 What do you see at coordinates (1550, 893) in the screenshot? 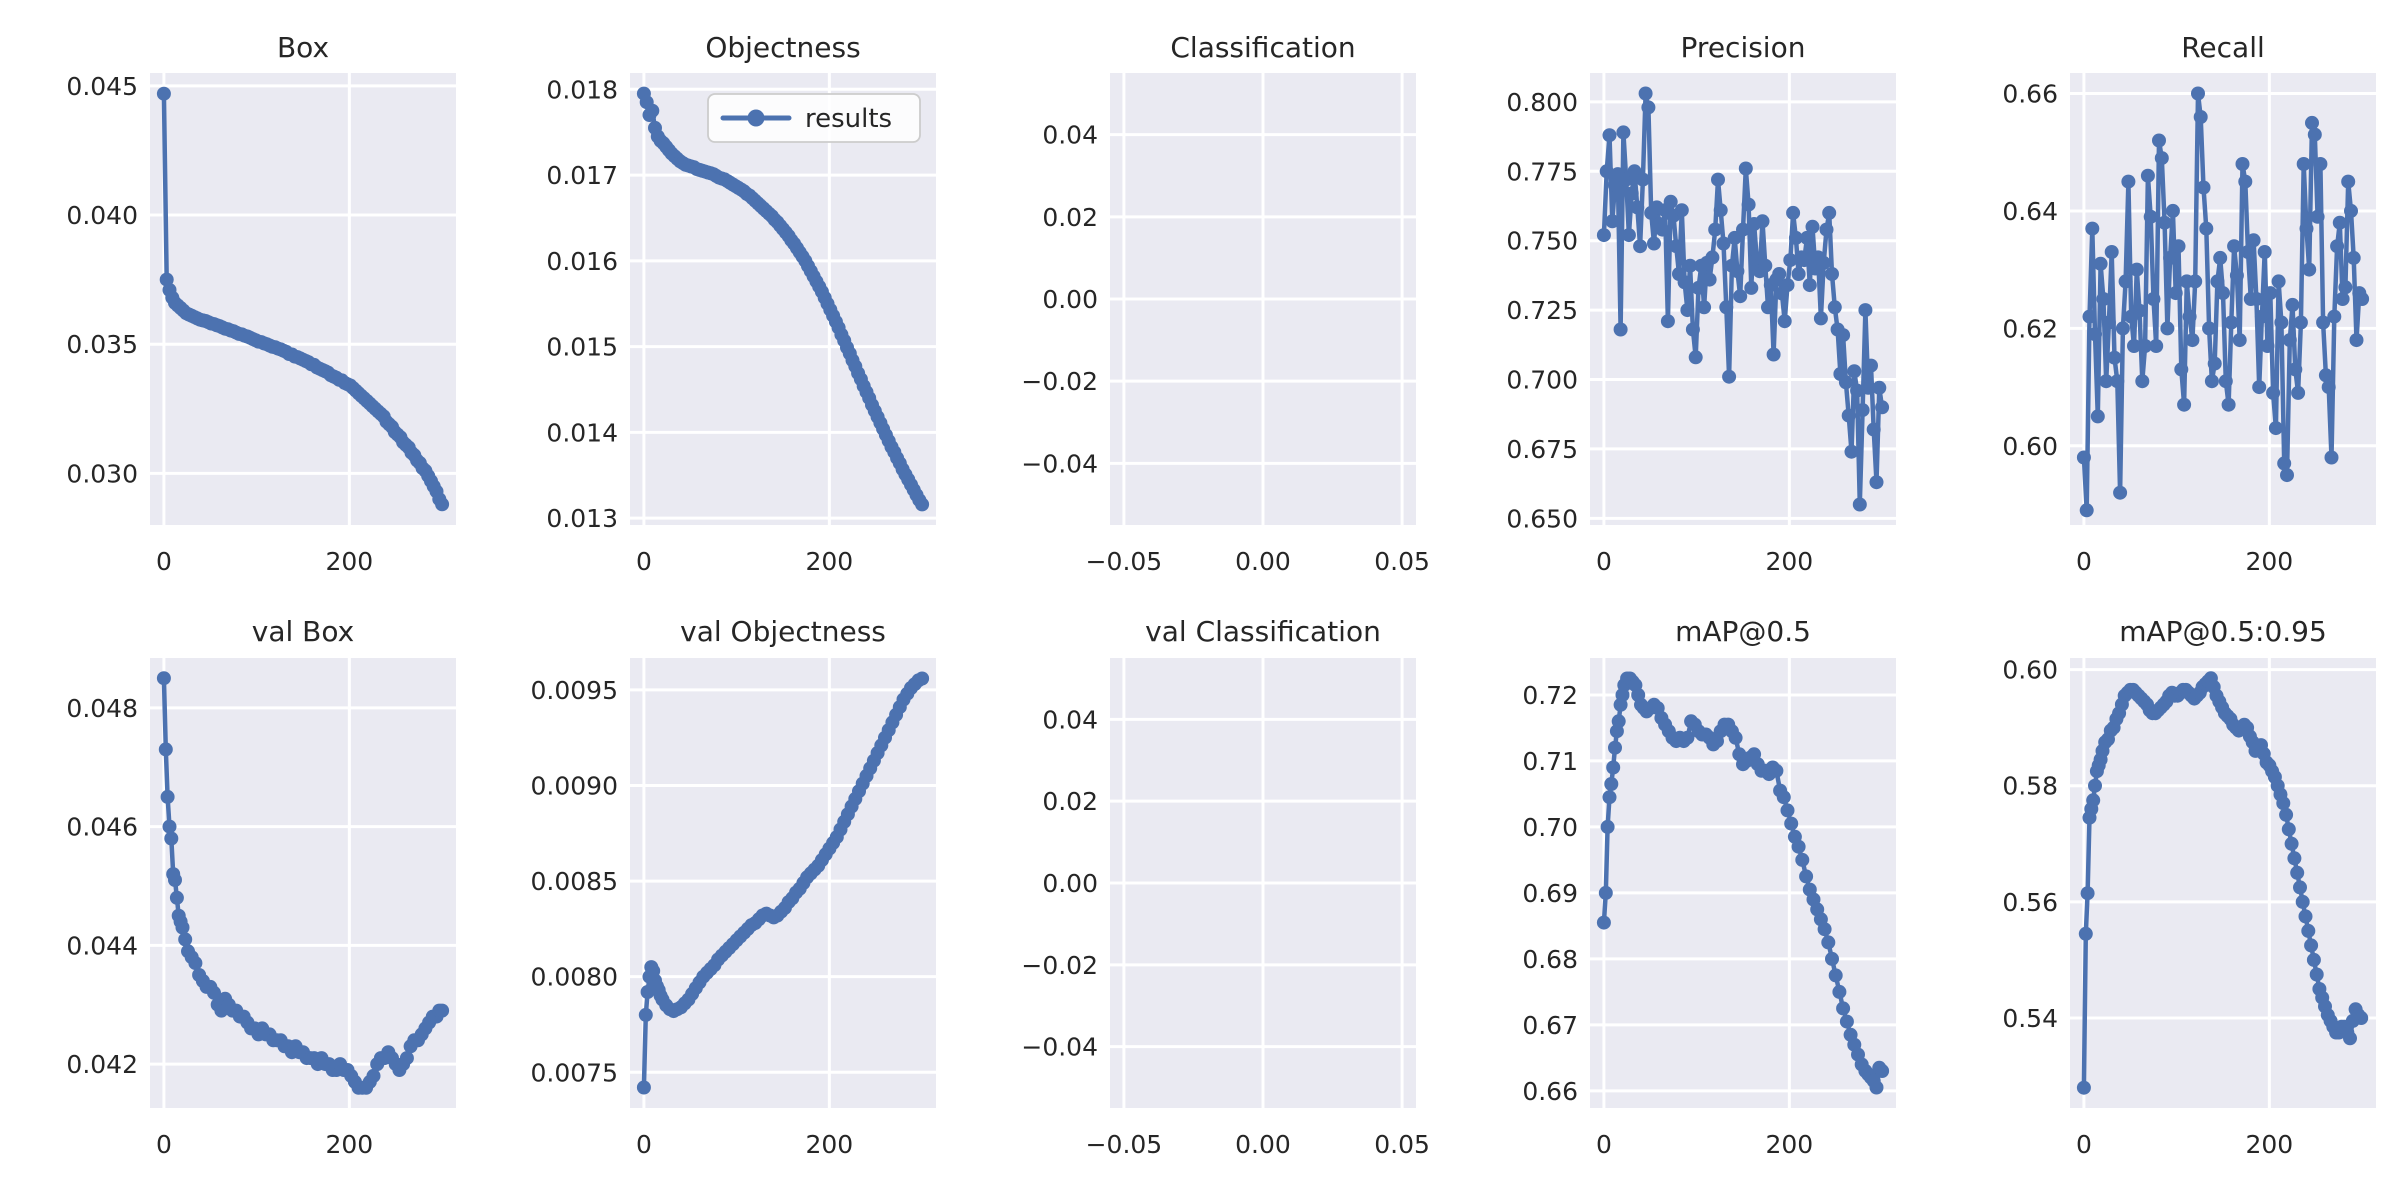
I see `svg-text: 0.69` at bounding box center [1550, 893].